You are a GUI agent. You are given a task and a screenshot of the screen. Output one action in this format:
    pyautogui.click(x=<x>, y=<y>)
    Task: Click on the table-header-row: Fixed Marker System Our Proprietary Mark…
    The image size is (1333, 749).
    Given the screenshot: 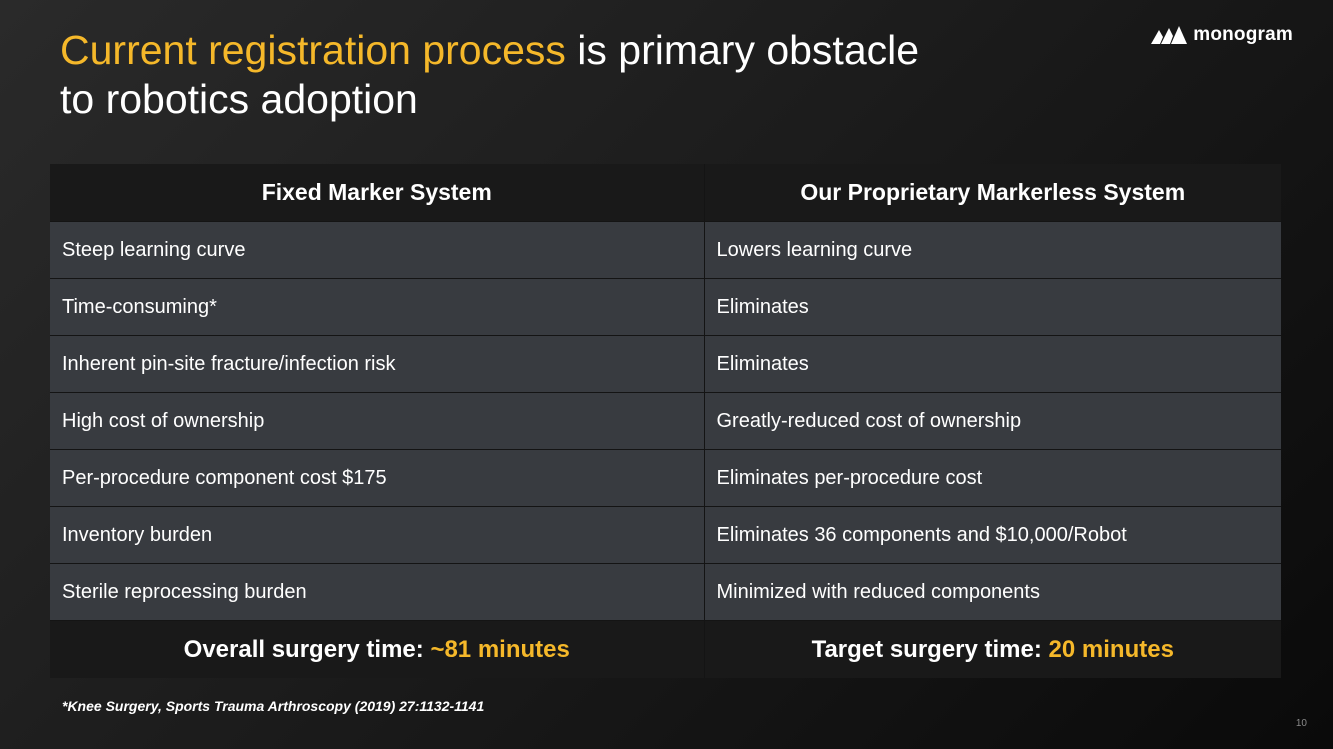 What is the action you would take?
    pyautogui.click(x=665, y=193)
    